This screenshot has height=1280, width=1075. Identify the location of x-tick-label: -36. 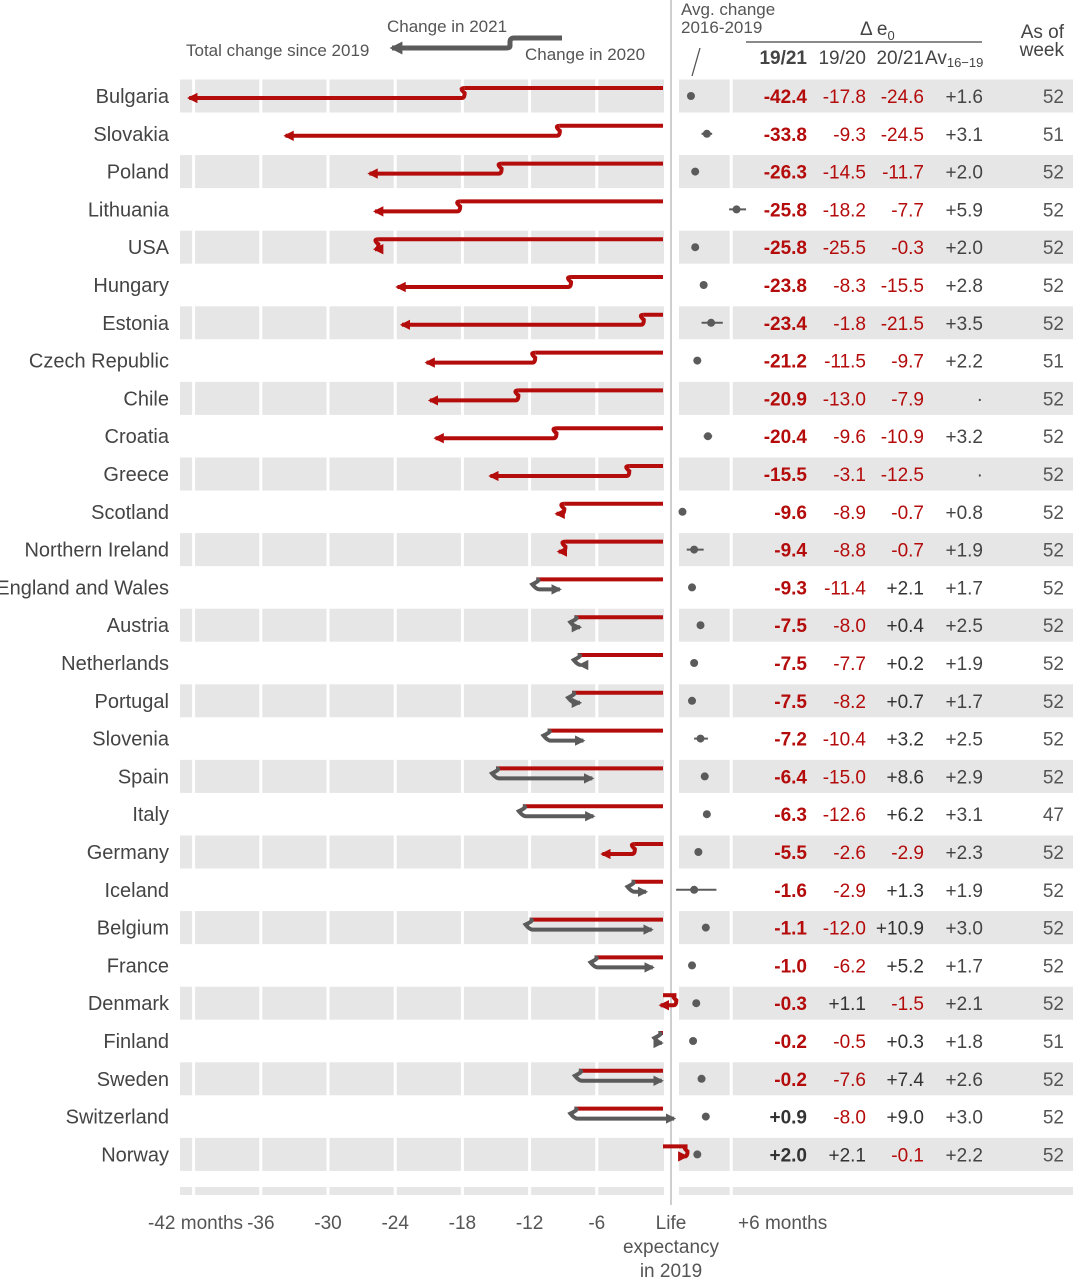
(260, 1223).